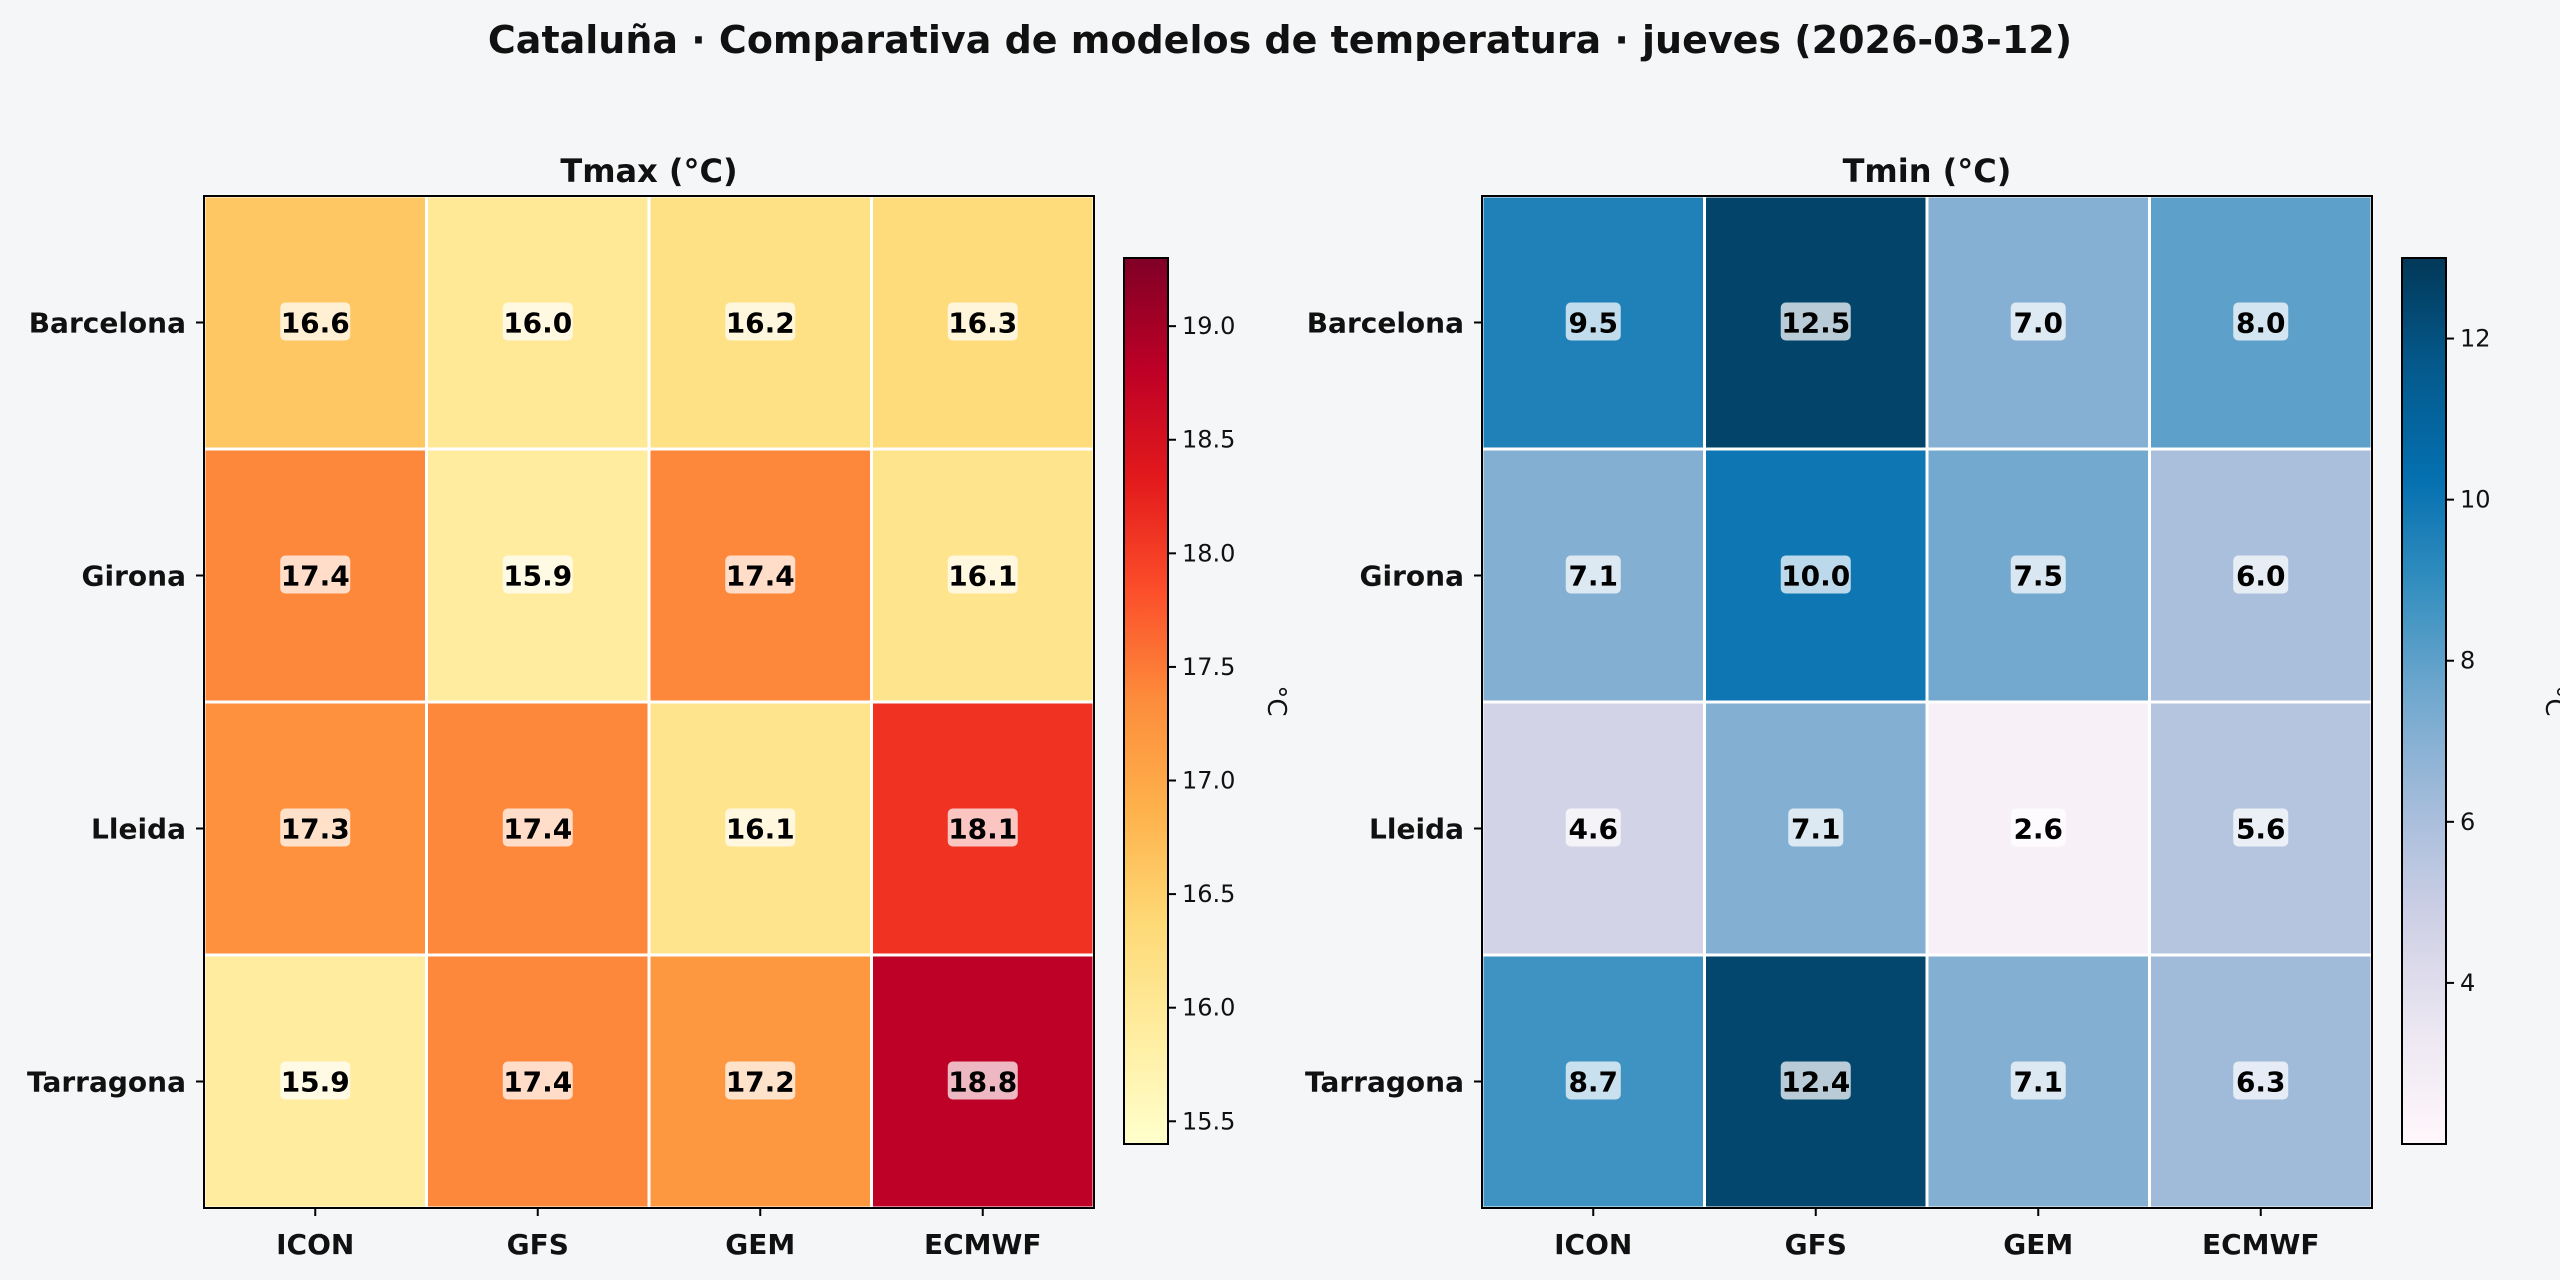 The image size is (2560, 1280). I want to click on cell-value-label: 10.0, so click(1815, 576).